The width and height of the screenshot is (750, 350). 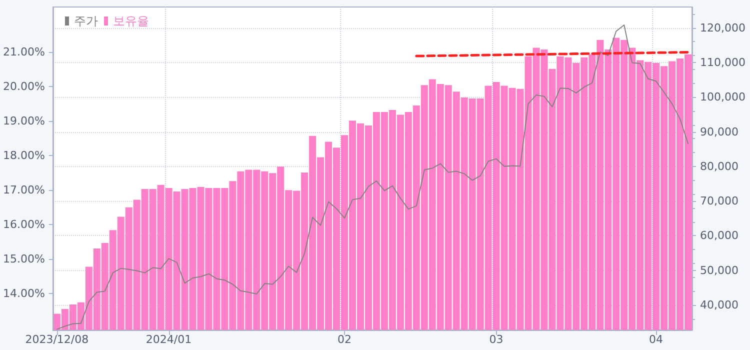 What do you see at coordinates (23, 293) in the screenshot?
I see `y-tick-label: 14.00%` at bounding box center [23, 293].